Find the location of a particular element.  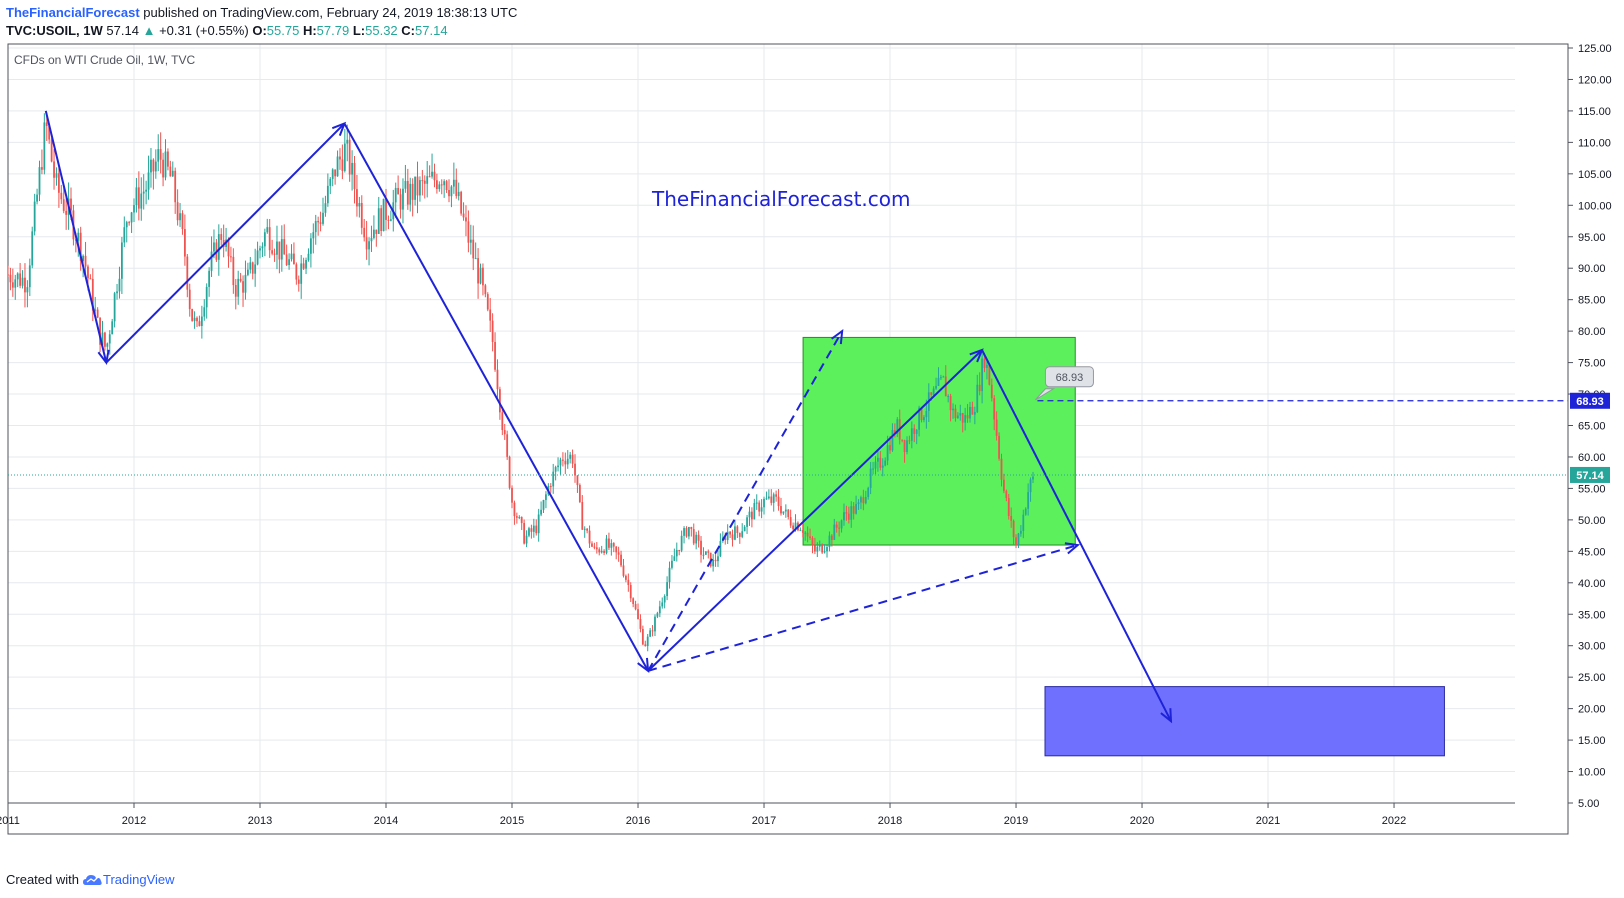

price-callout: 68.93 is located at coordinates (1064, 383).